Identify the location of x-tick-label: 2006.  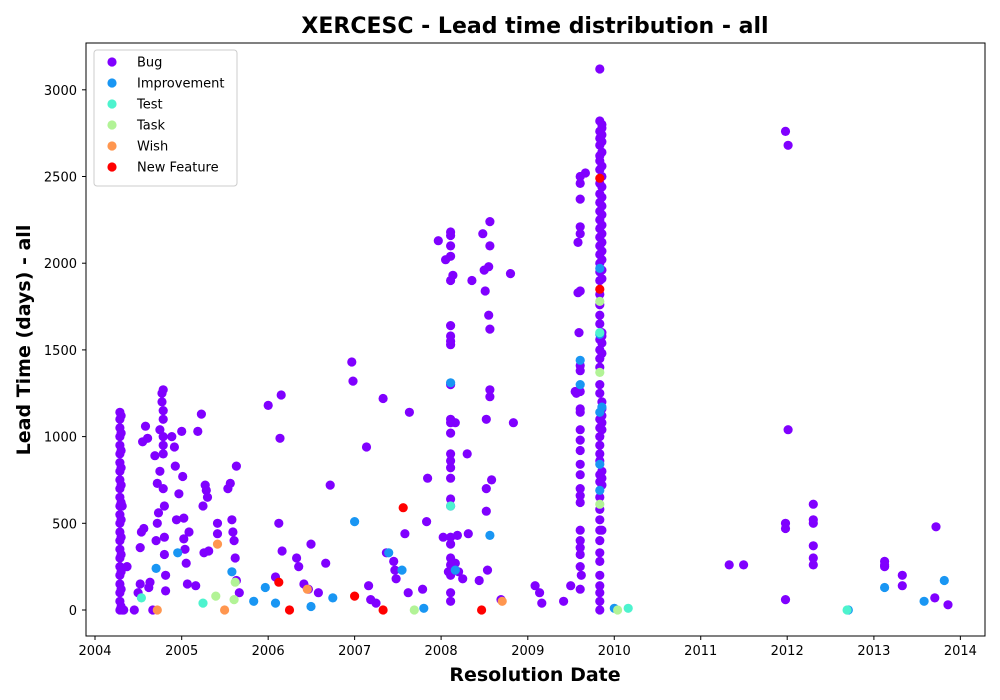
(268, 651).